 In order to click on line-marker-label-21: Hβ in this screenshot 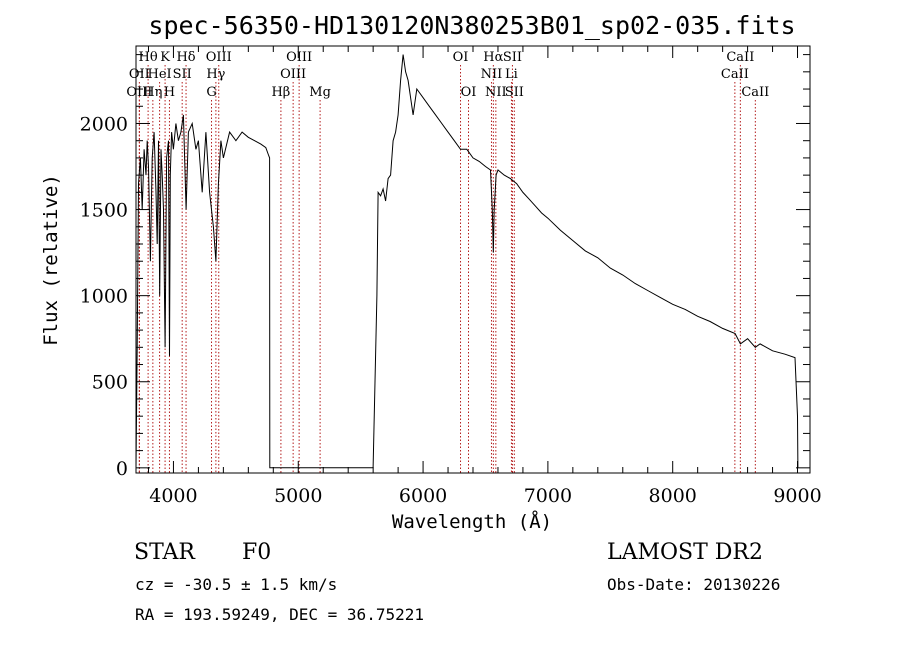, I will do `click(280, 92)`.